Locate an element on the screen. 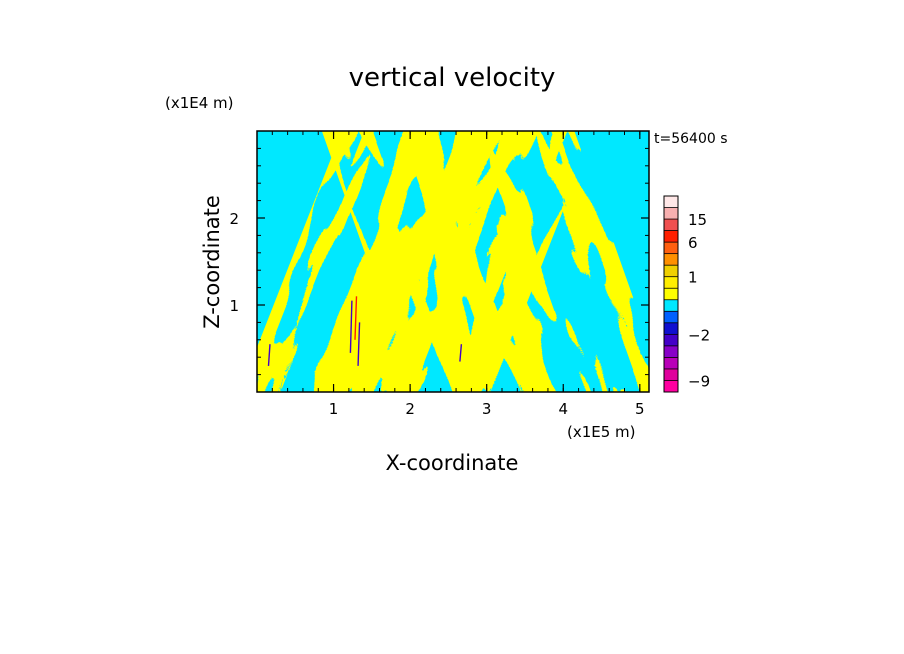  colorbar-label: 15 is located at coordinates (697, 220).